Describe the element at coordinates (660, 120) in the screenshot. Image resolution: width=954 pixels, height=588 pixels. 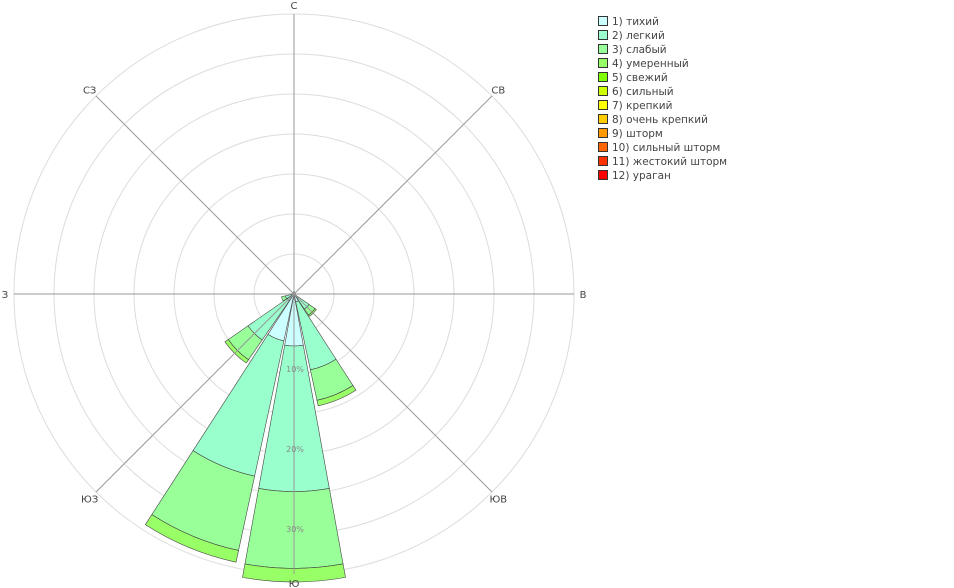
I see `legend-label: 8) очень крепкий` at that location.